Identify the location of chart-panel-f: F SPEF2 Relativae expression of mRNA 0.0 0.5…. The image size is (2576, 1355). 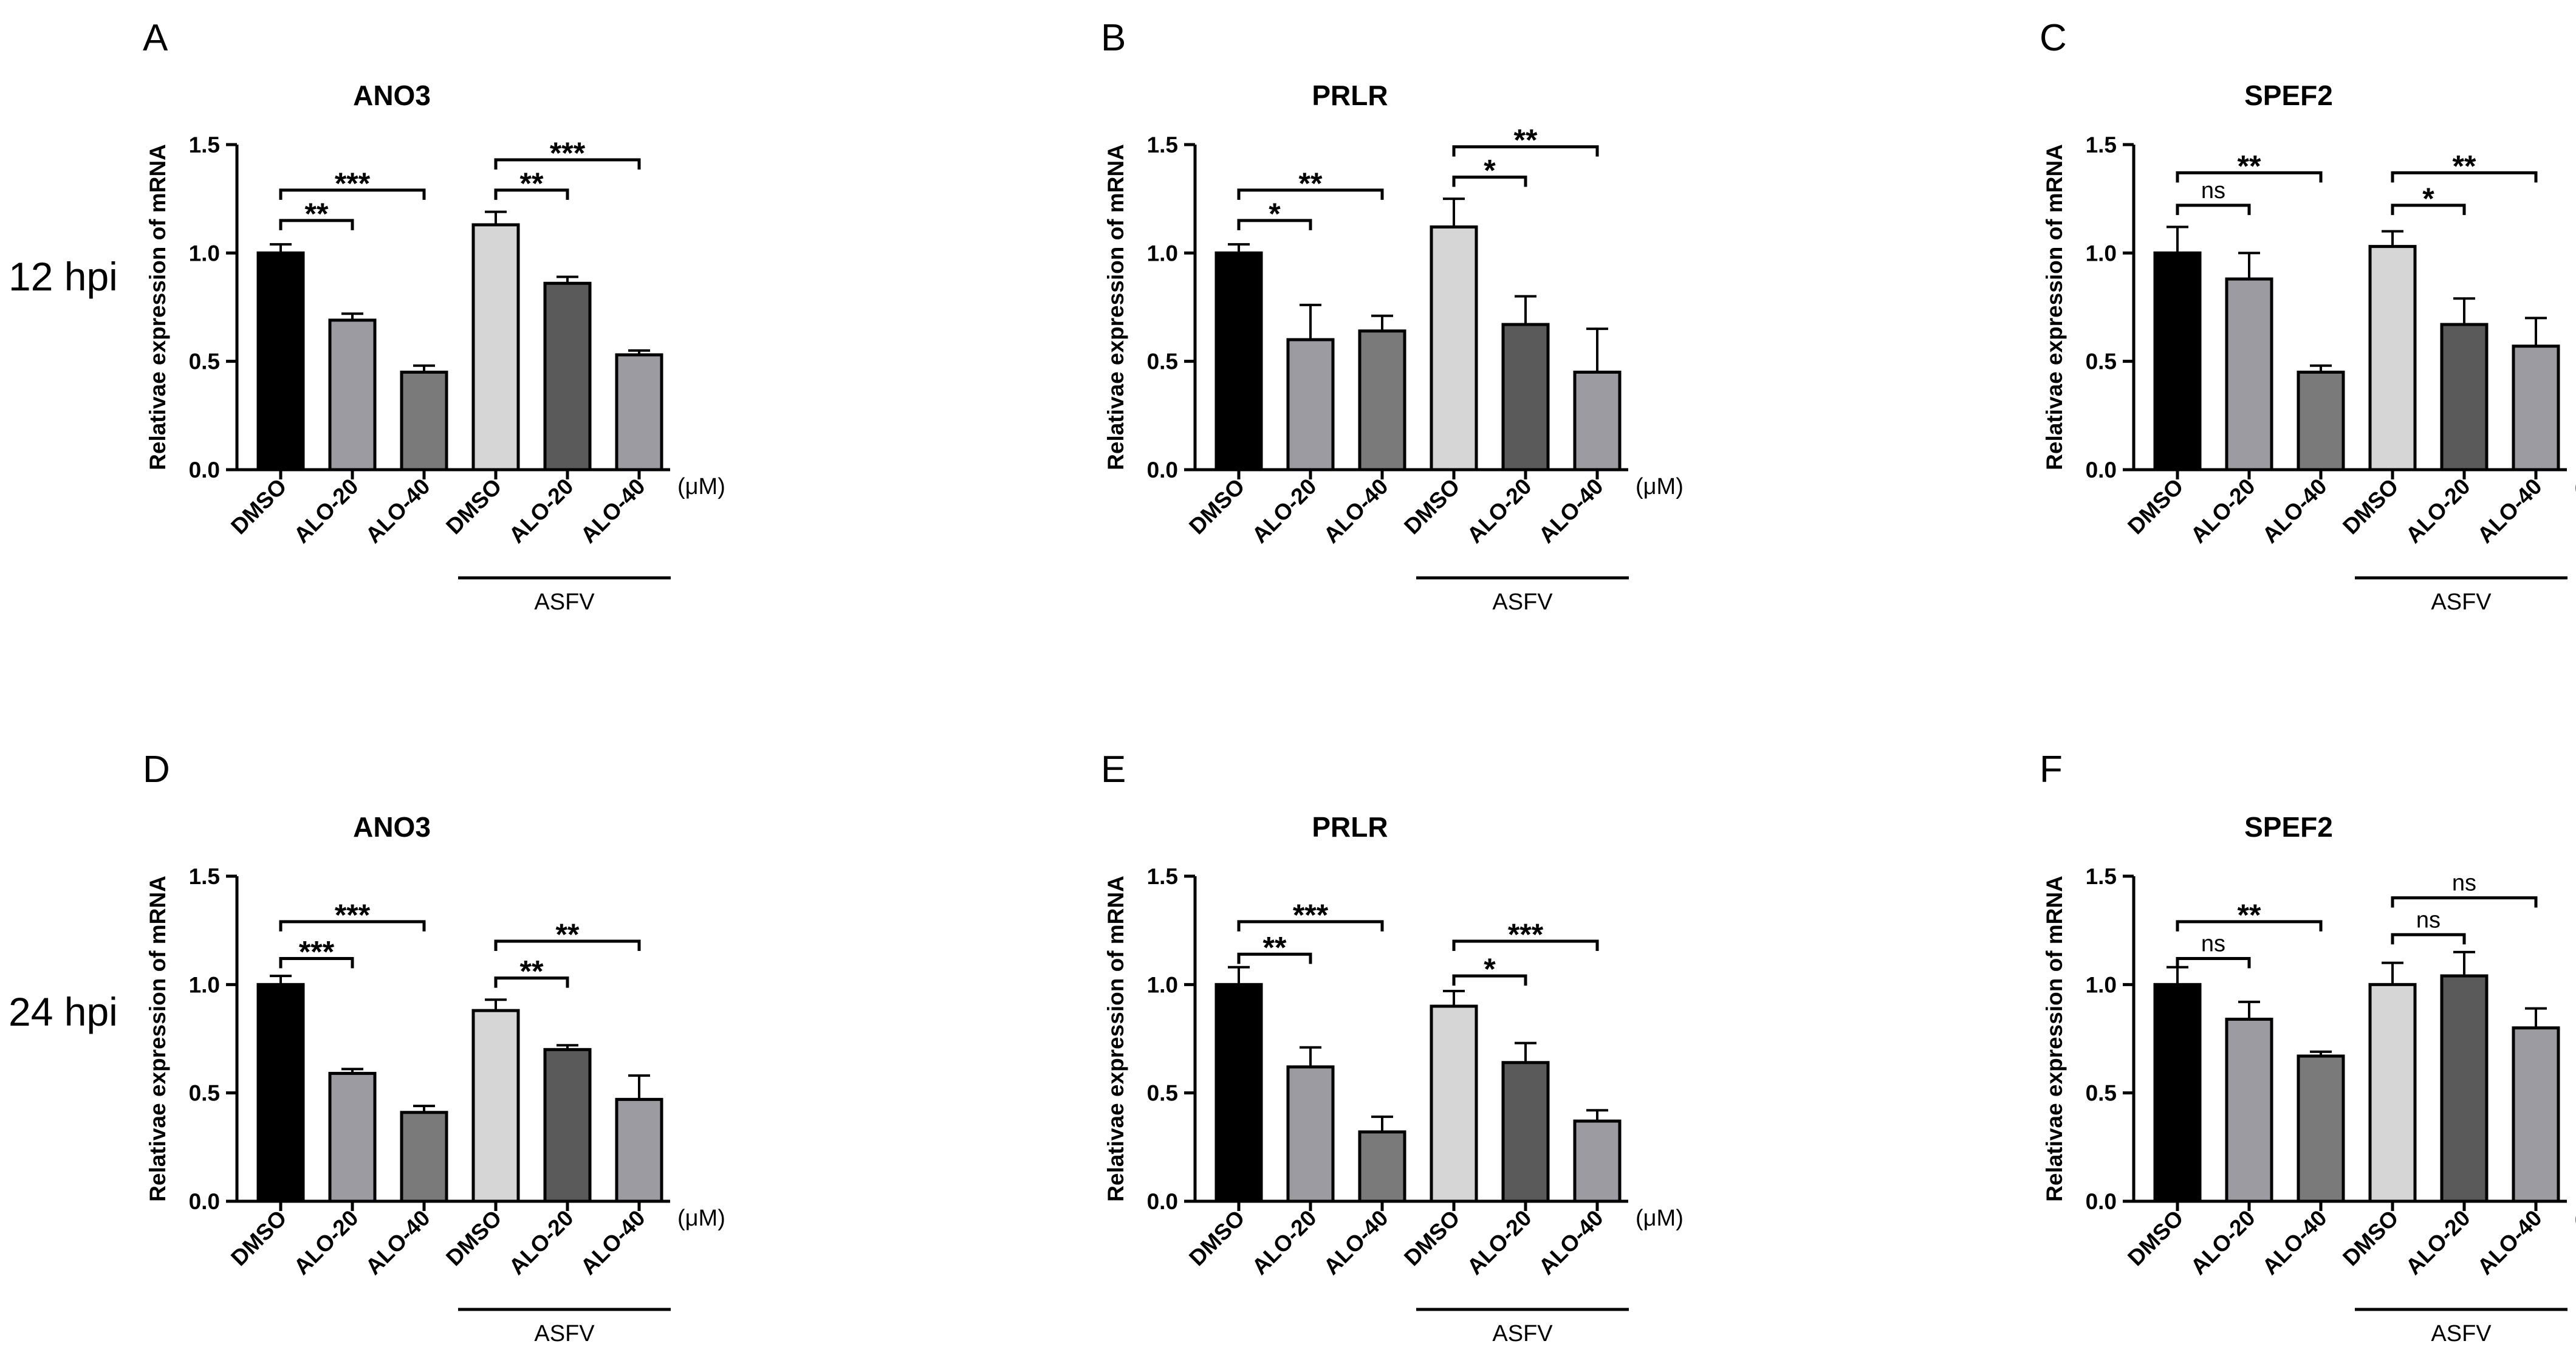
(2308, 1047).